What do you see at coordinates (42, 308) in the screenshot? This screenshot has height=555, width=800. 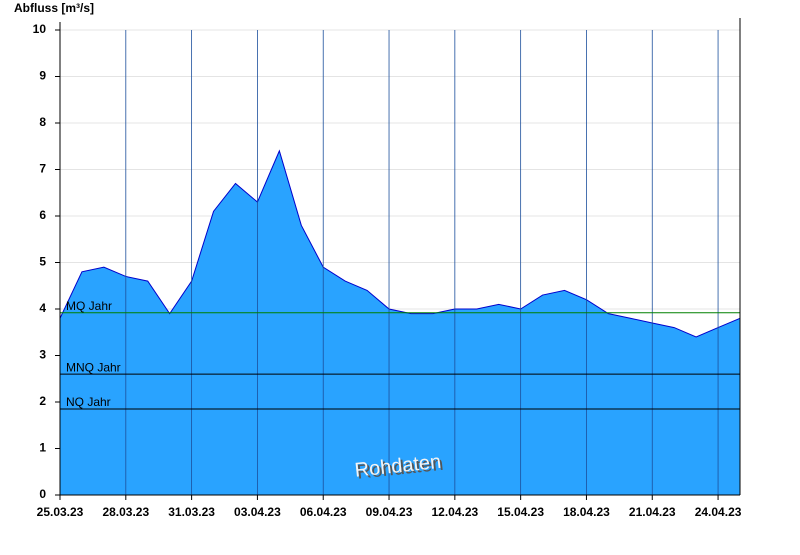 I see `y-tick-label: 4` at bounding box center [42, 308].